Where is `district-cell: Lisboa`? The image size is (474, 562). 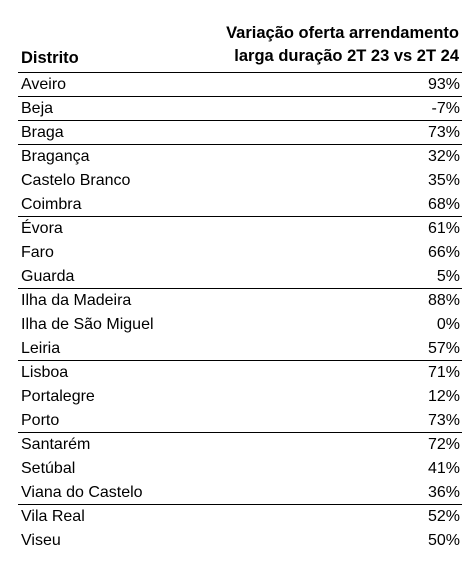
district-cell: Lisboa is located at coordinates (45, 372).